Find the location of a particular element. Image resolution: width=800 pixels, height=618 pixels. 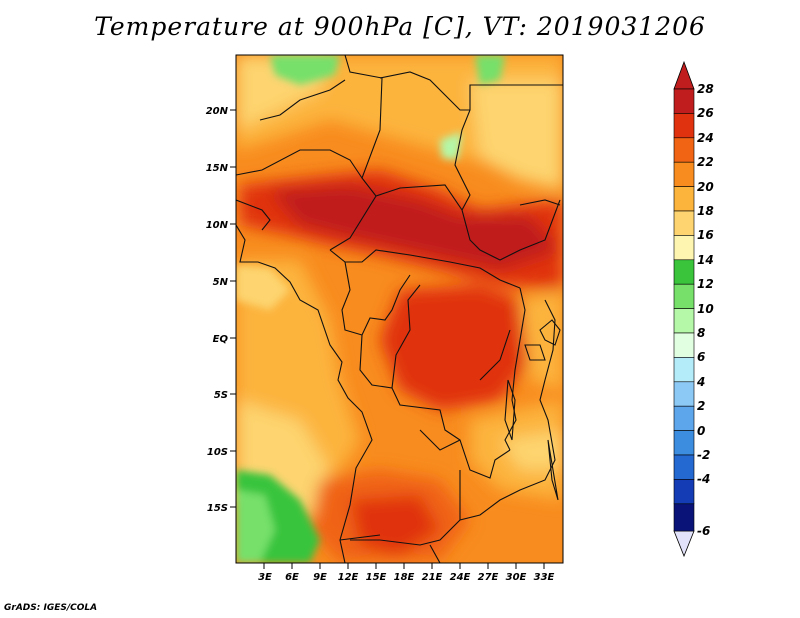

colorbar-label: 22 is located at coordinates (705, 162).